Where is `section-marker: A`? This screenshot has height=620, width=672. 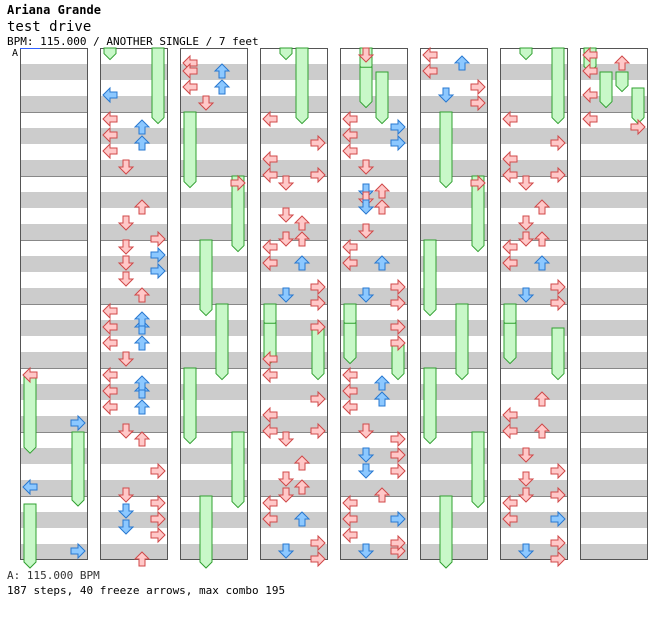
section-marker: A is located at coordinates (15, 53).